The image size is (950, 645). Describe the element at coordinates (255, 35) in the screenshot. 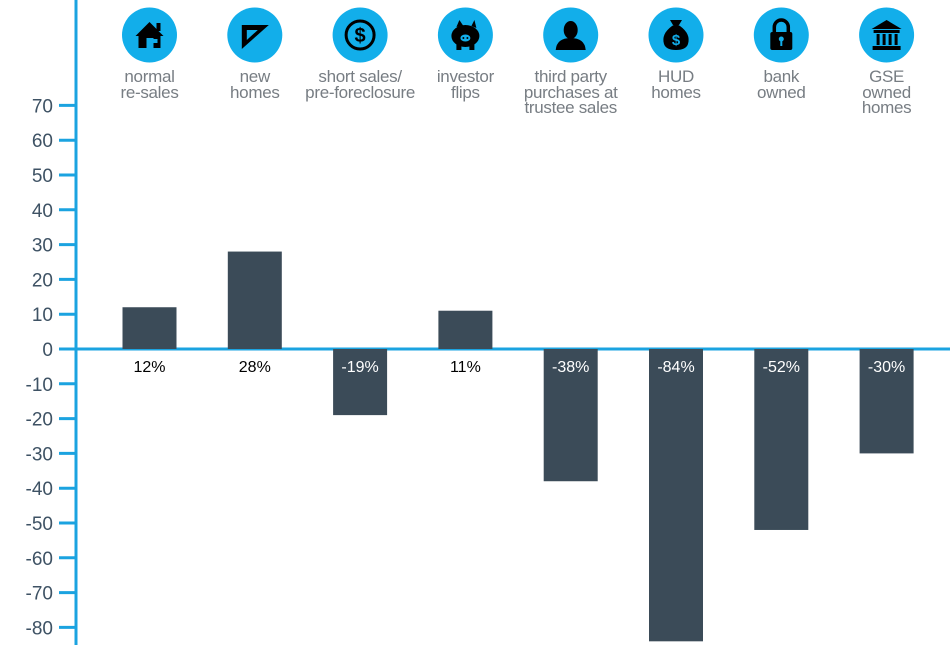

I see `set-square-icon` at that location.